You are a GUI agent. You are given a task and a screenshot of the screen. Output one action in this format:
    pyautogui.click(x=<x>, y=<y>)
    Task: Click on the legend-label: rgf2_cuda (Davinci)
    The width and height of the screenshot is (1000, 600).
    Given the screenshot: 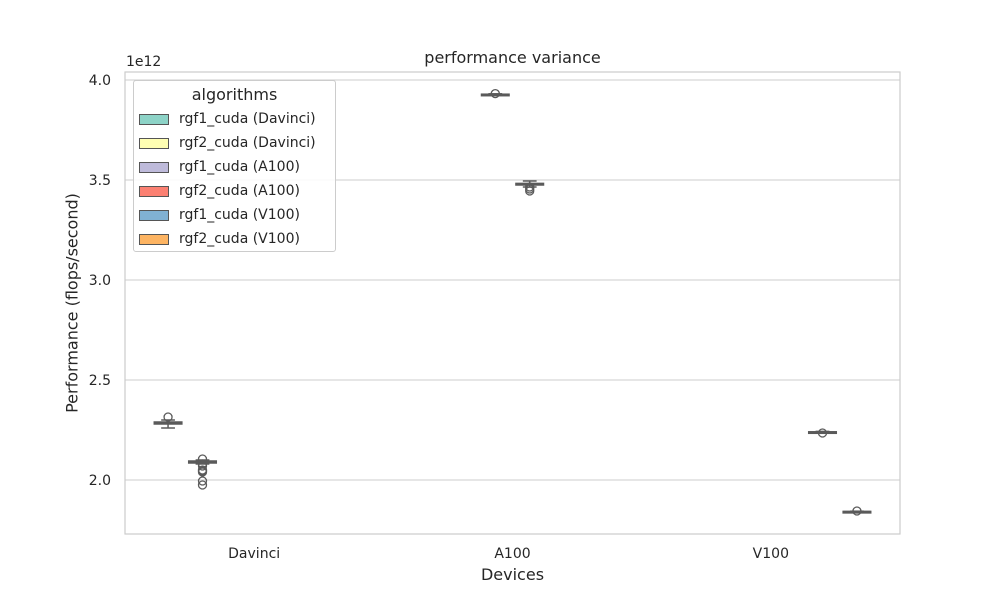 What is the action you would take?
    pyautogui.click(x=247, y=143)
    